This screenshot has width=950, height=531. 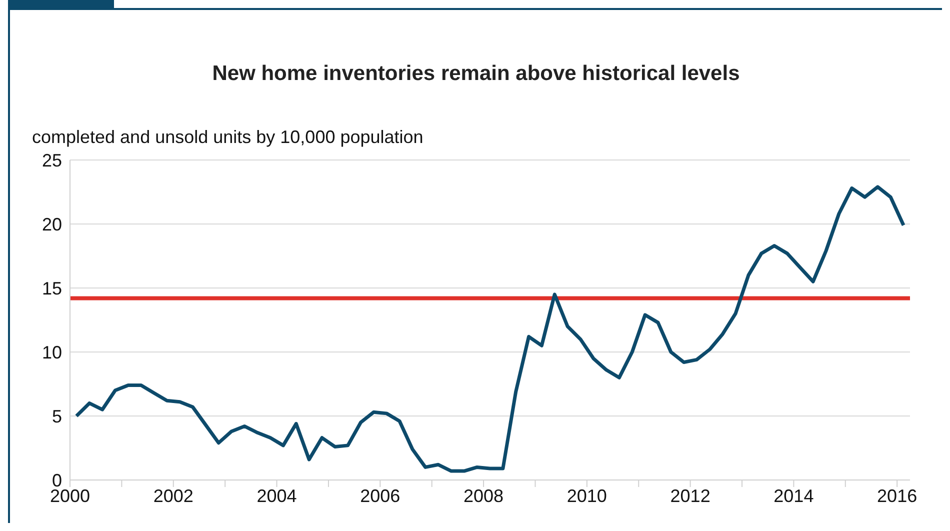 I want to click on x-tick-label: 2010, so click(x=586, y=496).